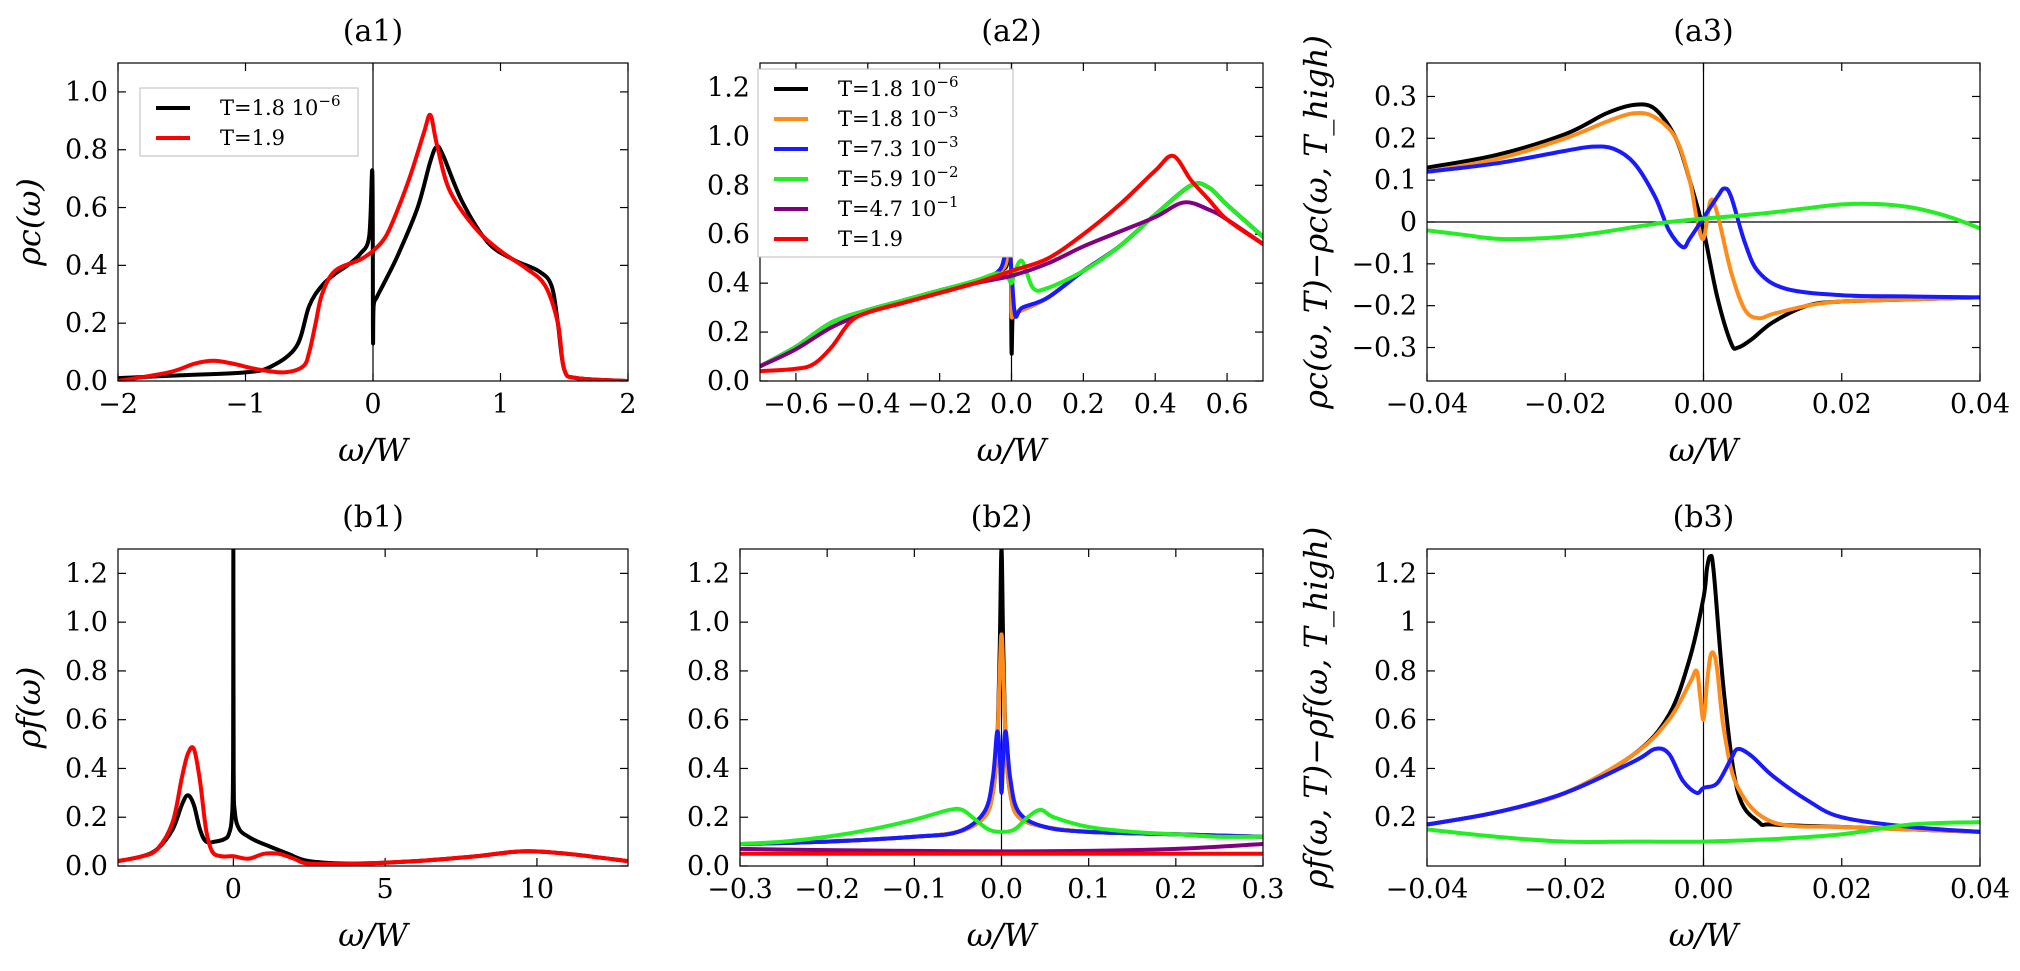 This screenshot has width=2020, height=971. What do you see at coordinates (898, 207) in the screenshot?
I see `legend-label: T=4.7 10−1` at bounding box center [898, 207].